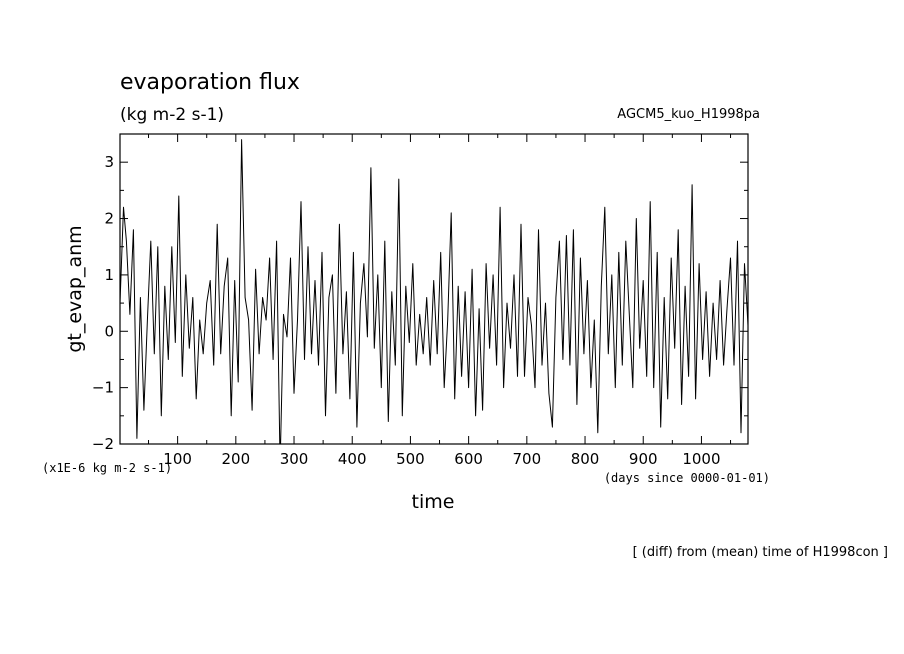  What do you see at coordinates (109, 275) in the screenshot?
I see `y-tick-label: 1` at bounding box center [109, 275].